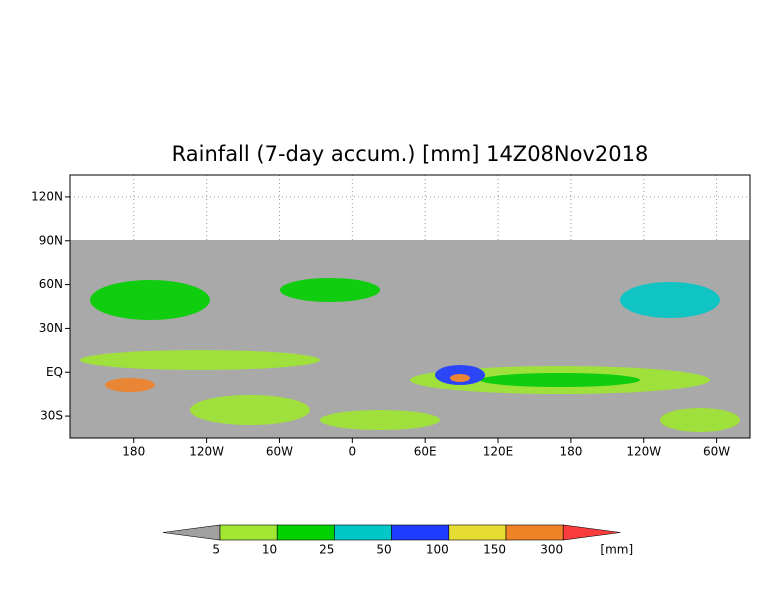 Image resolution: width=784 pixels, height=612 pixels. What do you see at coordinates (51, 416) in the screenshot?
I see `y-tick-label: 30S` at bounding box center [51, 416].